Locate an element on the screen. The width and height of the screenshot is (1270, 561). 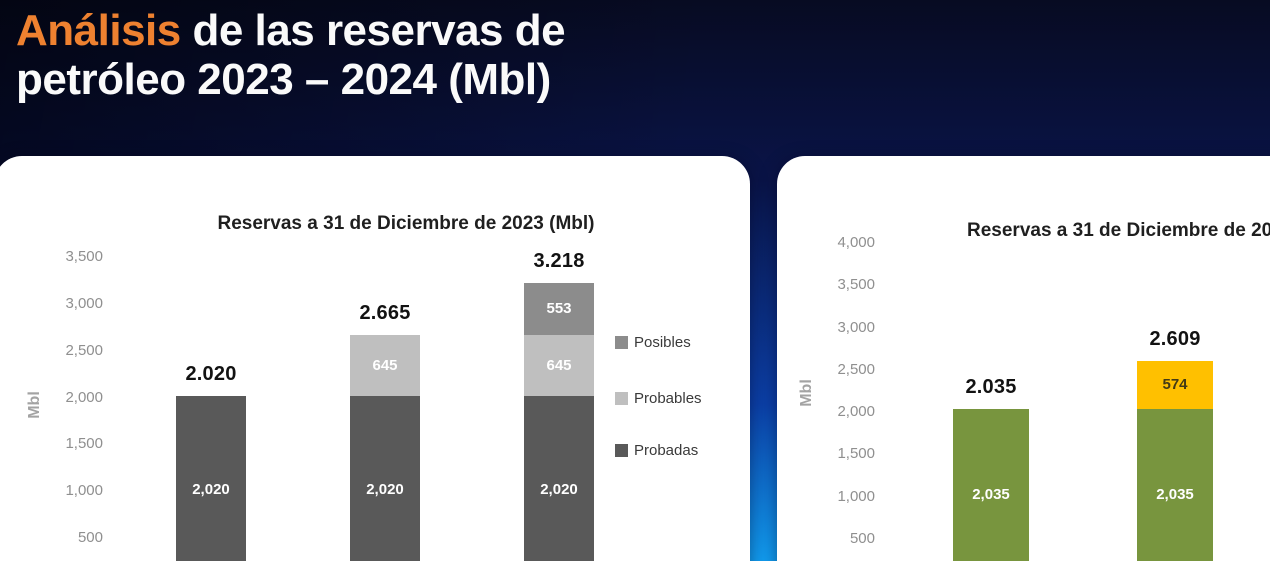
bar-total-label: 2.609 is located at coordinates (1175, 338).